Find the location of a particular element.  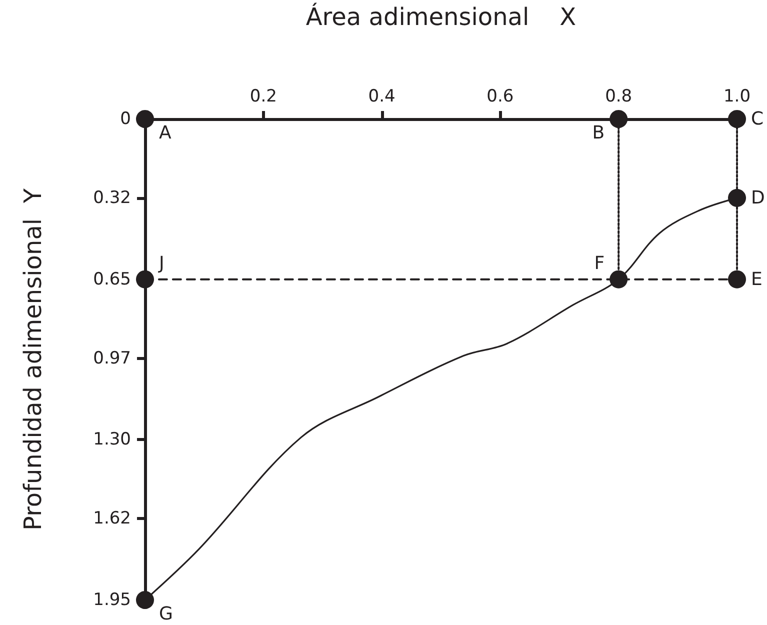

x-tick-label: 0.2 is located at coordinates (263, 96).